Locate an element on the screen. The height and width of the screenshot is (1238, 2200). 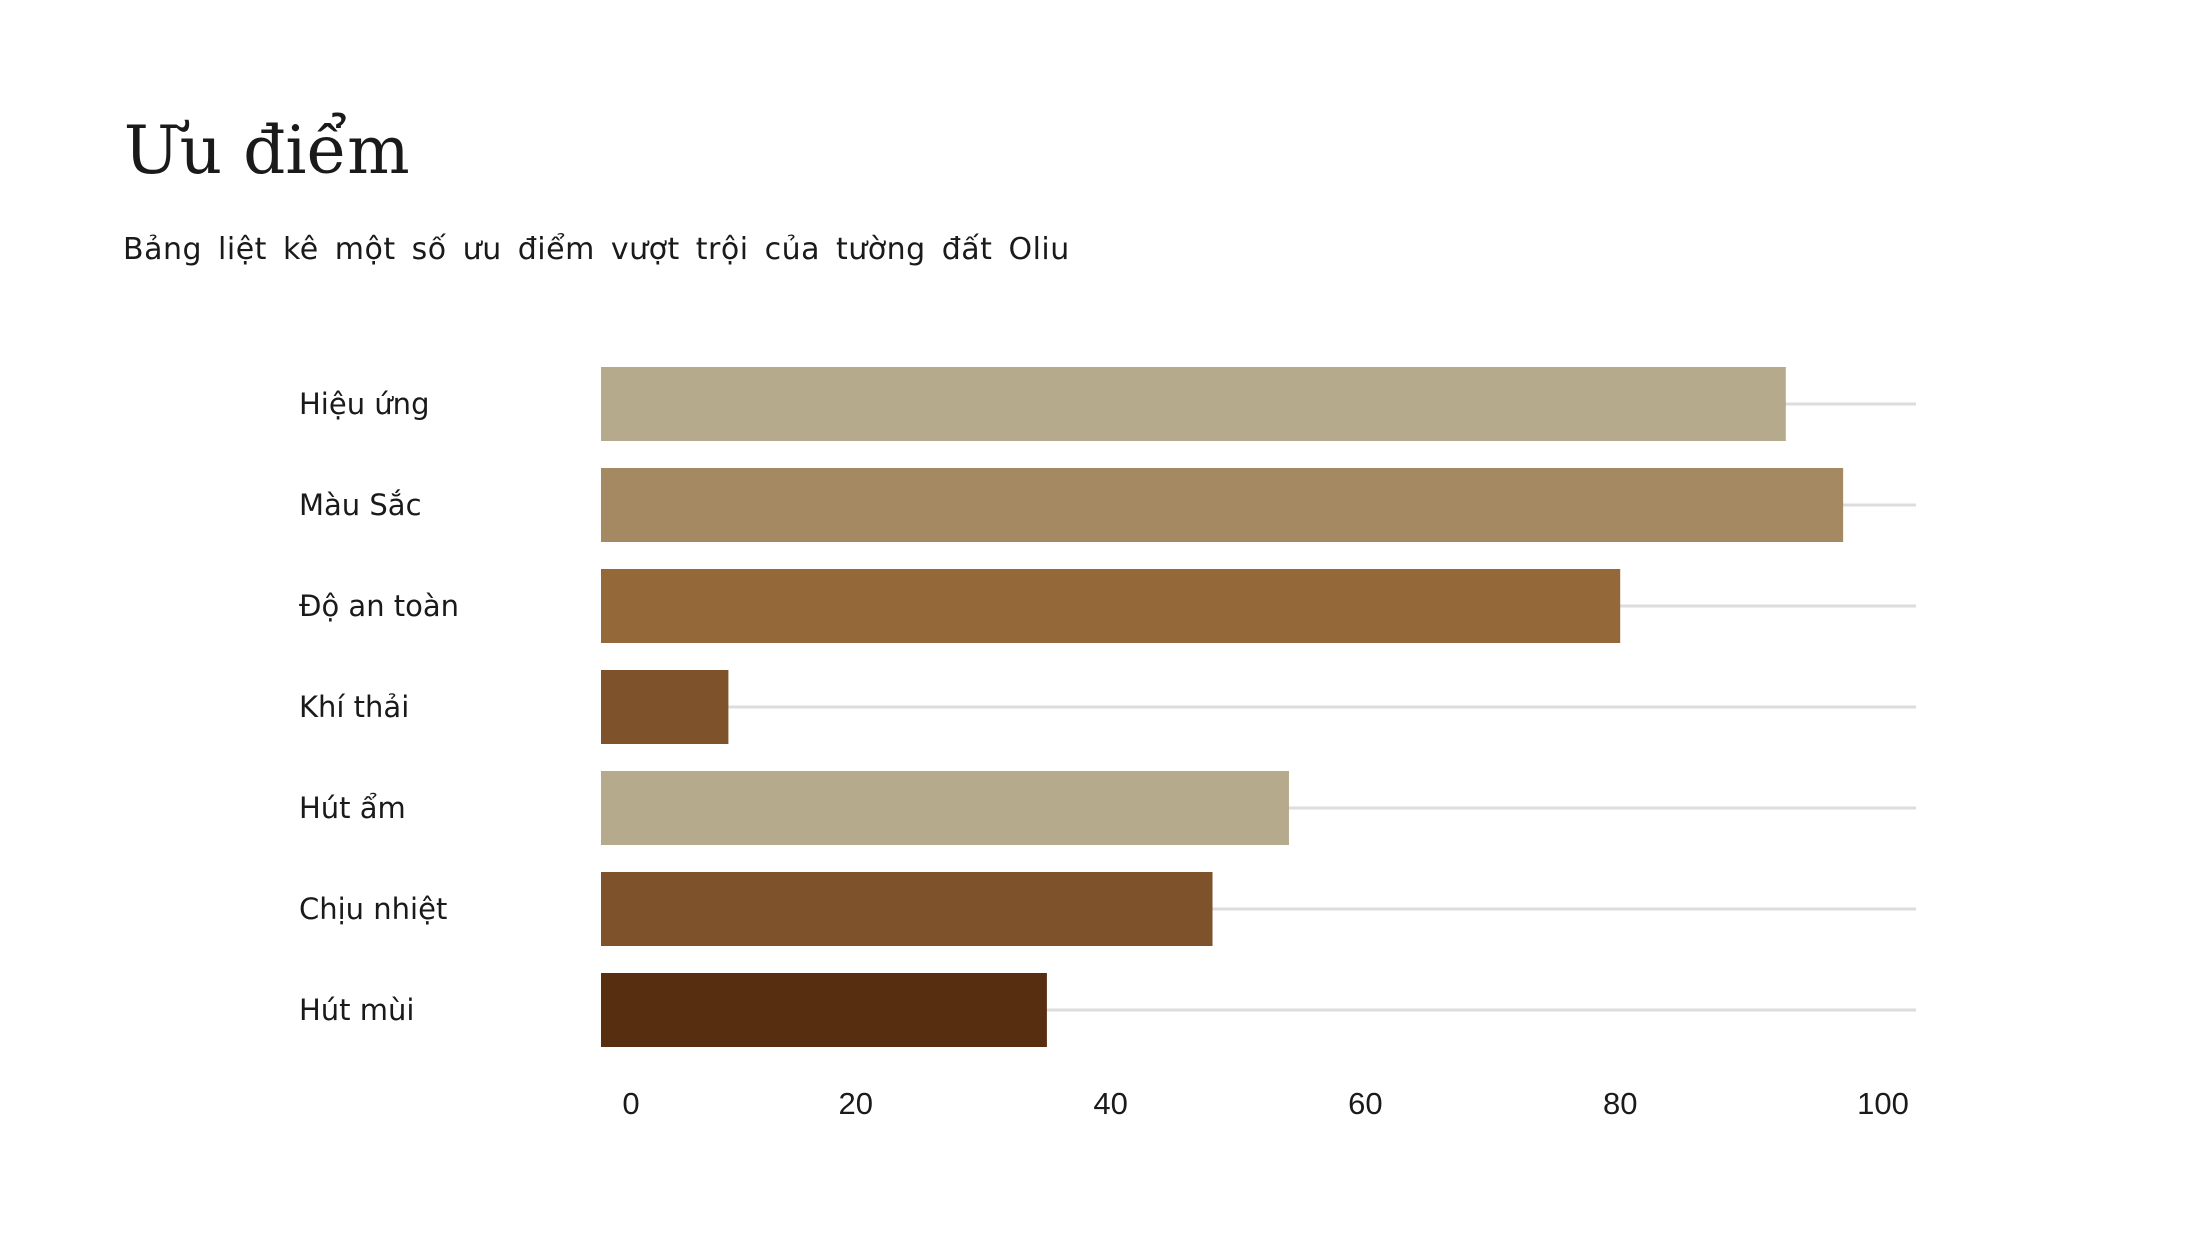
category-label: Độ an toàn is located at coordinates (379, 606).